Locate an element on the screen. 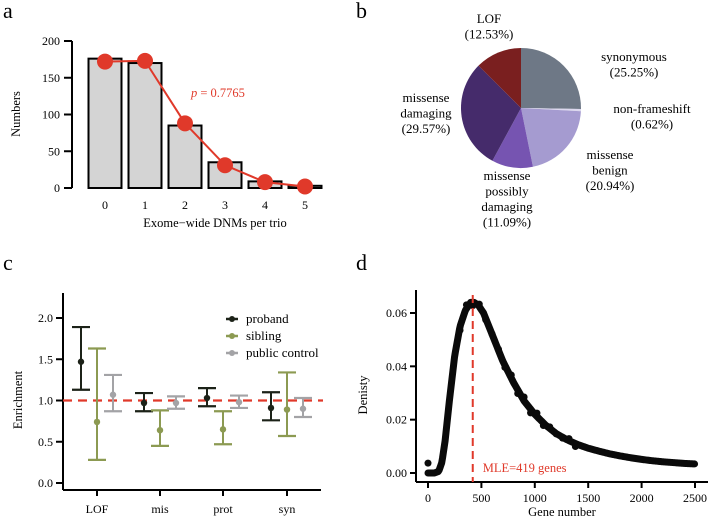 This screenshot has height=518, width=708. y-tick-label: 2.0 is located at coordinates (45, 318).